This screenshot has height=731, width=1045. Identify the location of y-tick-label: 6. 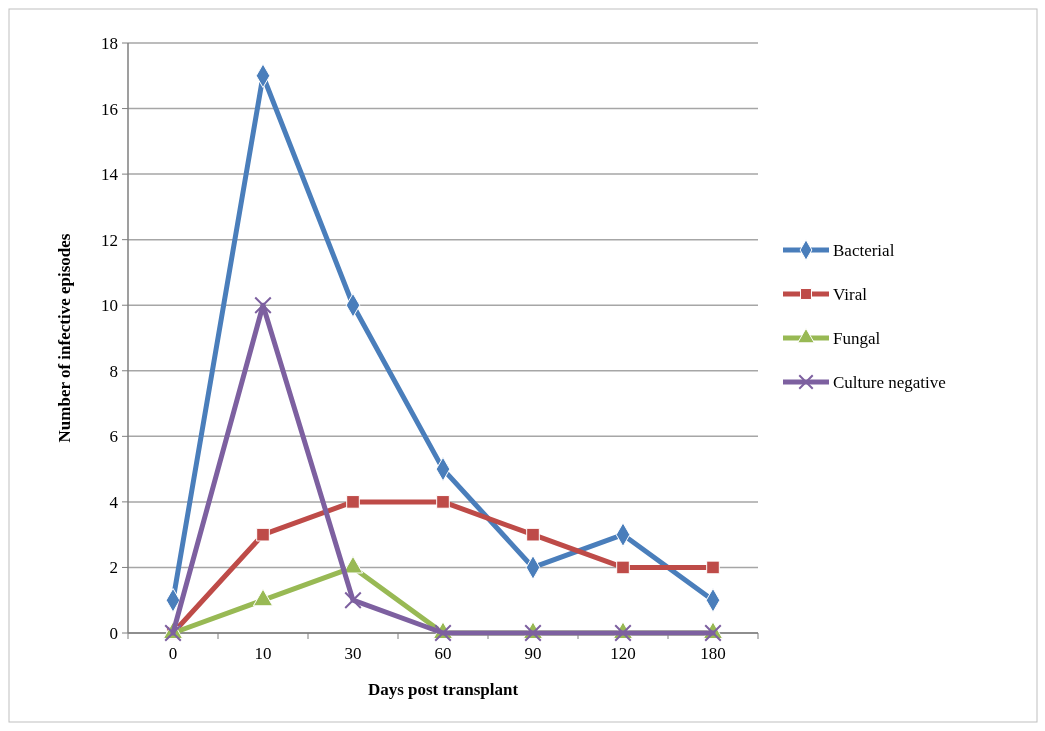
(113, 437).